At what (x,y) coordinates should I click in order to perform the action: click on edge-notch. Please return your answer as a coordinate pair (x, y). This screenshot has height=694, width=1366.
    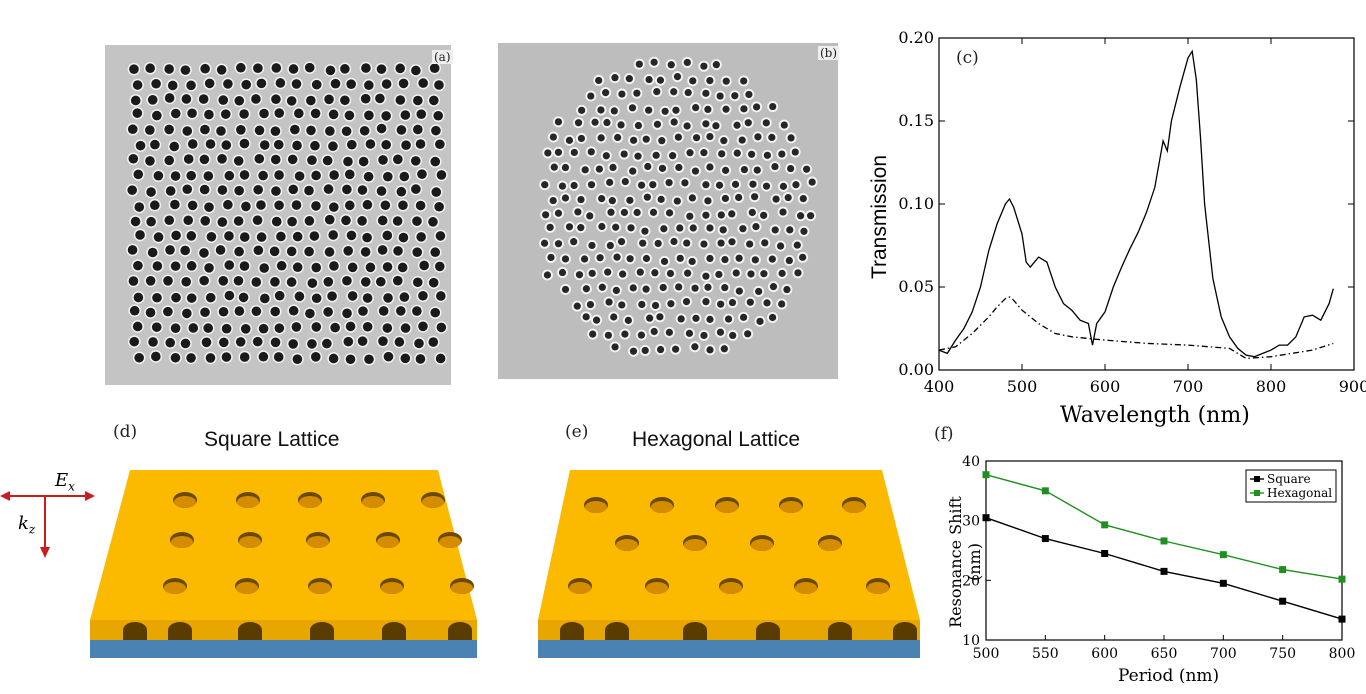
    Looking at the image, I should click on (394, 631).